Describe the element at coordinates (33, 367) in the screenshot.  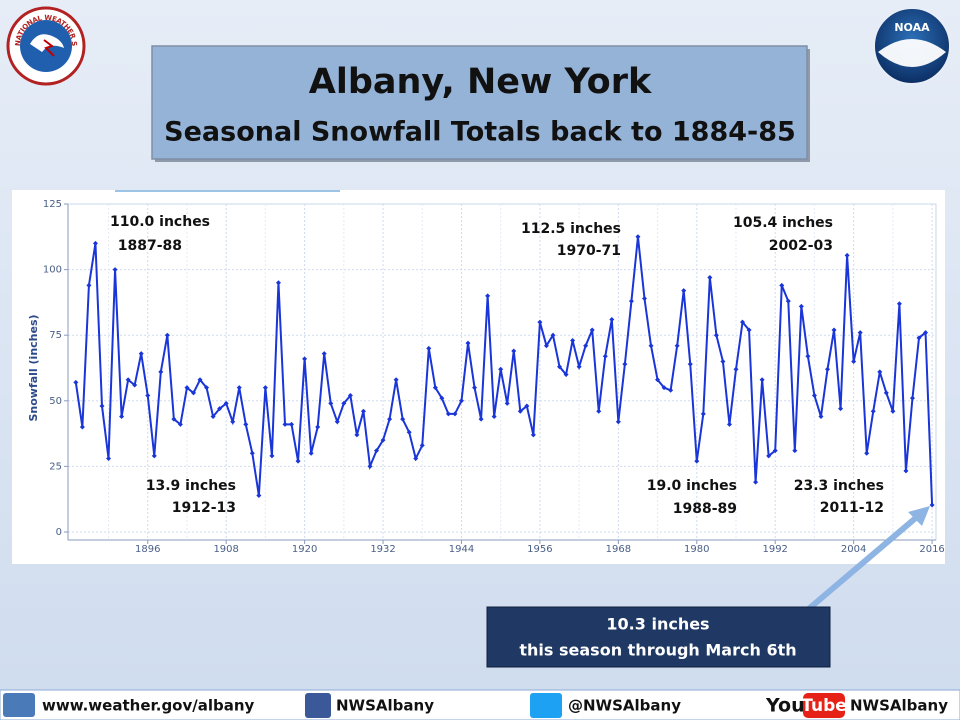
I see `y-axis-label: Snowfall (inches)` at that location.